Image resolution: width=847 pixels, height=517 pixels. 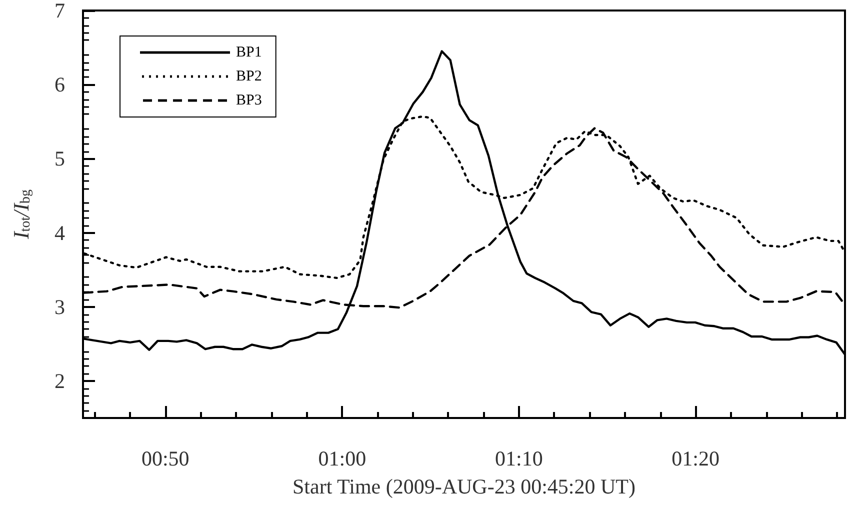 I want to click on x-tick-label: 01:10, so click(x=519, y=458).